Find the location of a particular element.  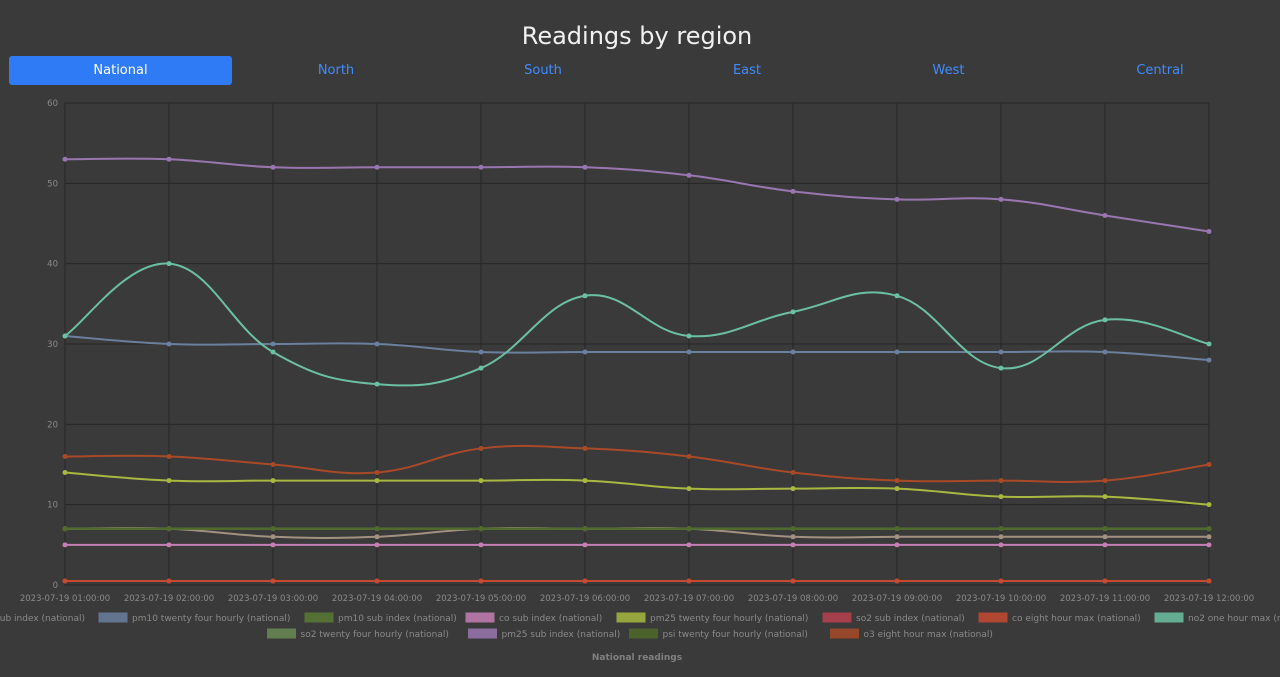

legend-item: pm10 twenty four hourly (national) is located at coordinates (194, 618).